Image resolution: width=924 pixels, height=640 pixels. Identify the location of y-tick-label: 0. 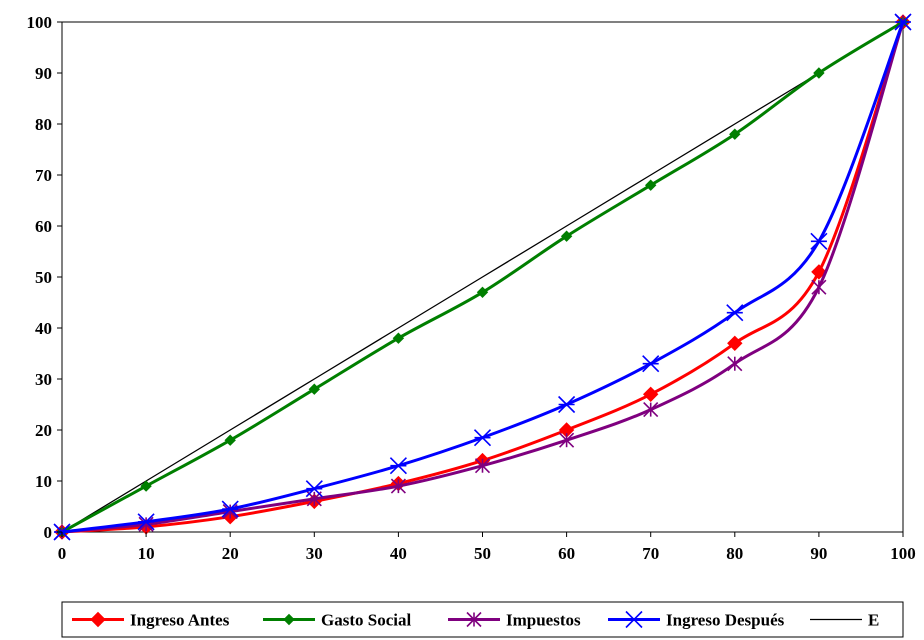
(48, 532).